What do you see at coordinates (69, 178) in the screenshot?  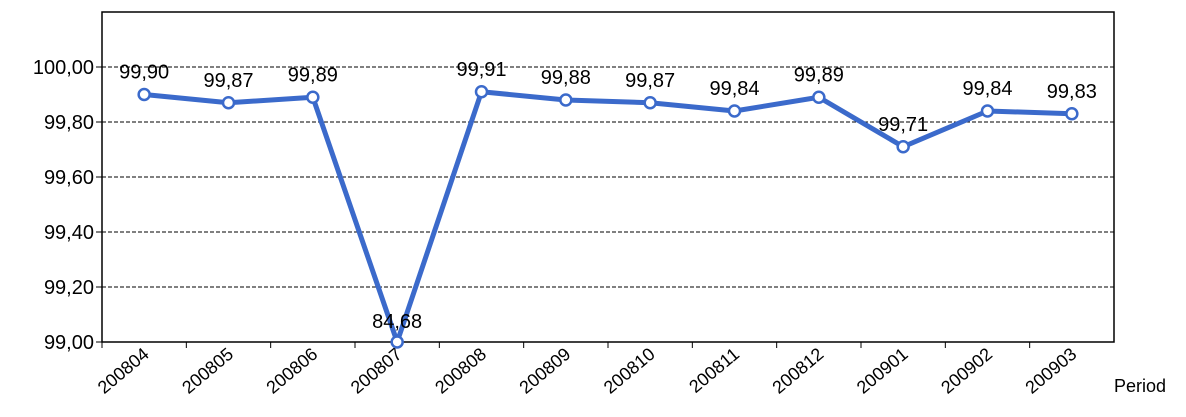 I see `y-tick-label: 99,60` at bounding box center [69, 178].